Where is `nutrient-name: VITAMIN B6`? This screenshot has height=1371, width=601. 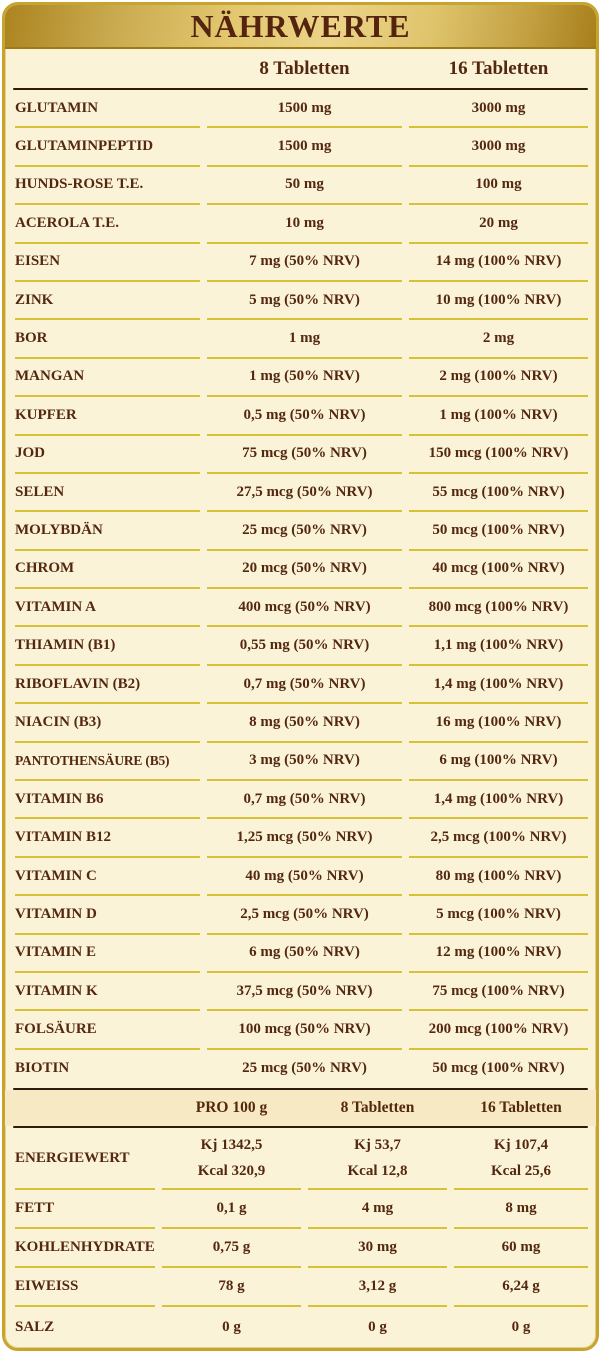 nutrient-name: VITAMIN B6 is located at coordinates (107, 800).